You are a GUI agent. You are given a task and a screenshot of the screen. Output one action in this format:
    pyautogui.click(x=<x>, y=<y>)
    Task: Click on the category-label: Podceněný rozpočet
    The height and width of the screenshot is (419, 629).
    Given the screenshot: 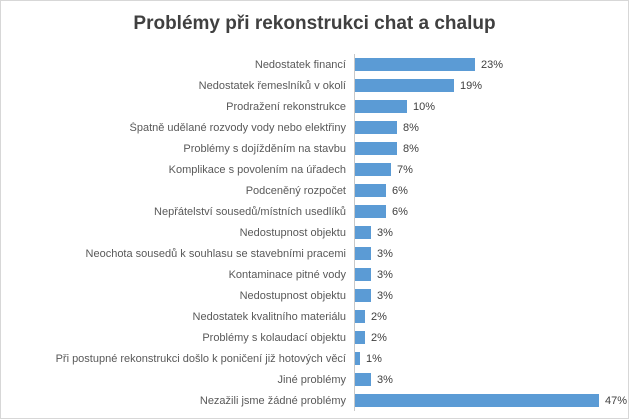 What is the action you would take?
    pyautogui.click(x=295, y=190)
    